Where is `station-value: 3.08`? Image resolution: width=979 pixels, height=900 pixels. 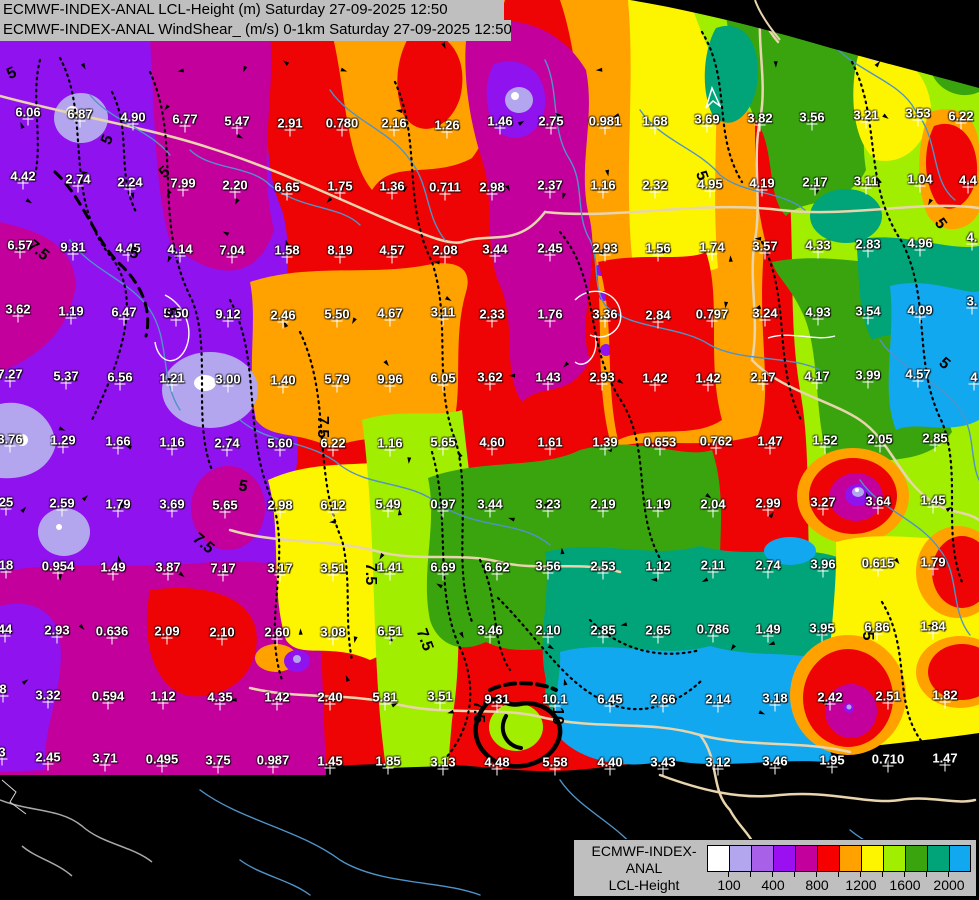 station-value: 3.08 is located at coordinates (333, 632).